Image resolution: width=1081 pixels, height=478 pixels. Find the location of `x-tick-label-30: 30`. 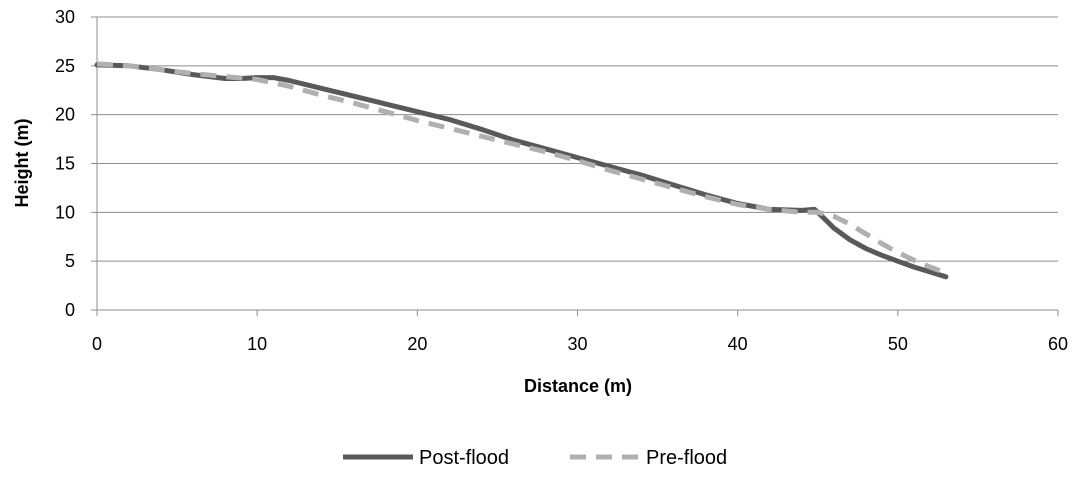

x-tick-label-30: 30 is located at coordinates (577, 344).